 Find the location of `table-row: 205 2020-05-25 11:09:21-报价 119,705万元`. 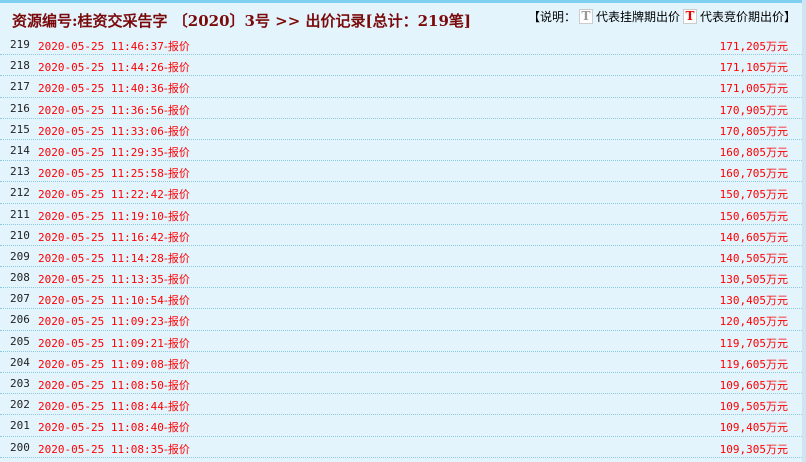

table-row: 205 2020-05-25 11:09:21-报价 119,705万元 is located at coordinates (401, 341).